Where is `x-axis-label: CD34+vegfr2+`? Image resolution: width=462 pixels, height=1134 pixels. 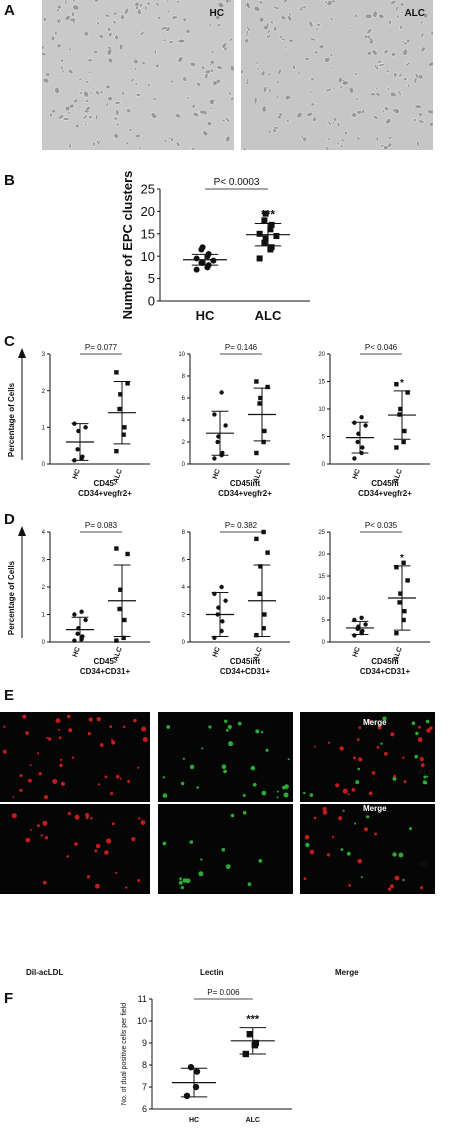
x-axis-label: CD34+vegfr2+ is located at coordinates (245, 493).